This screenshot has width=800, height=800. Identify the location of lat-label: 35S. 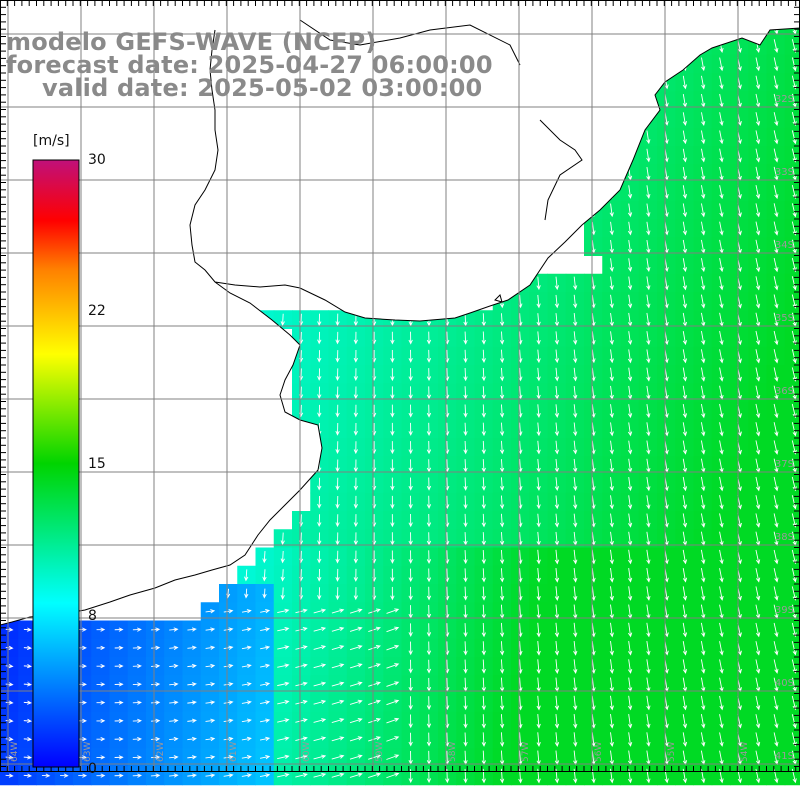
(784, 318).